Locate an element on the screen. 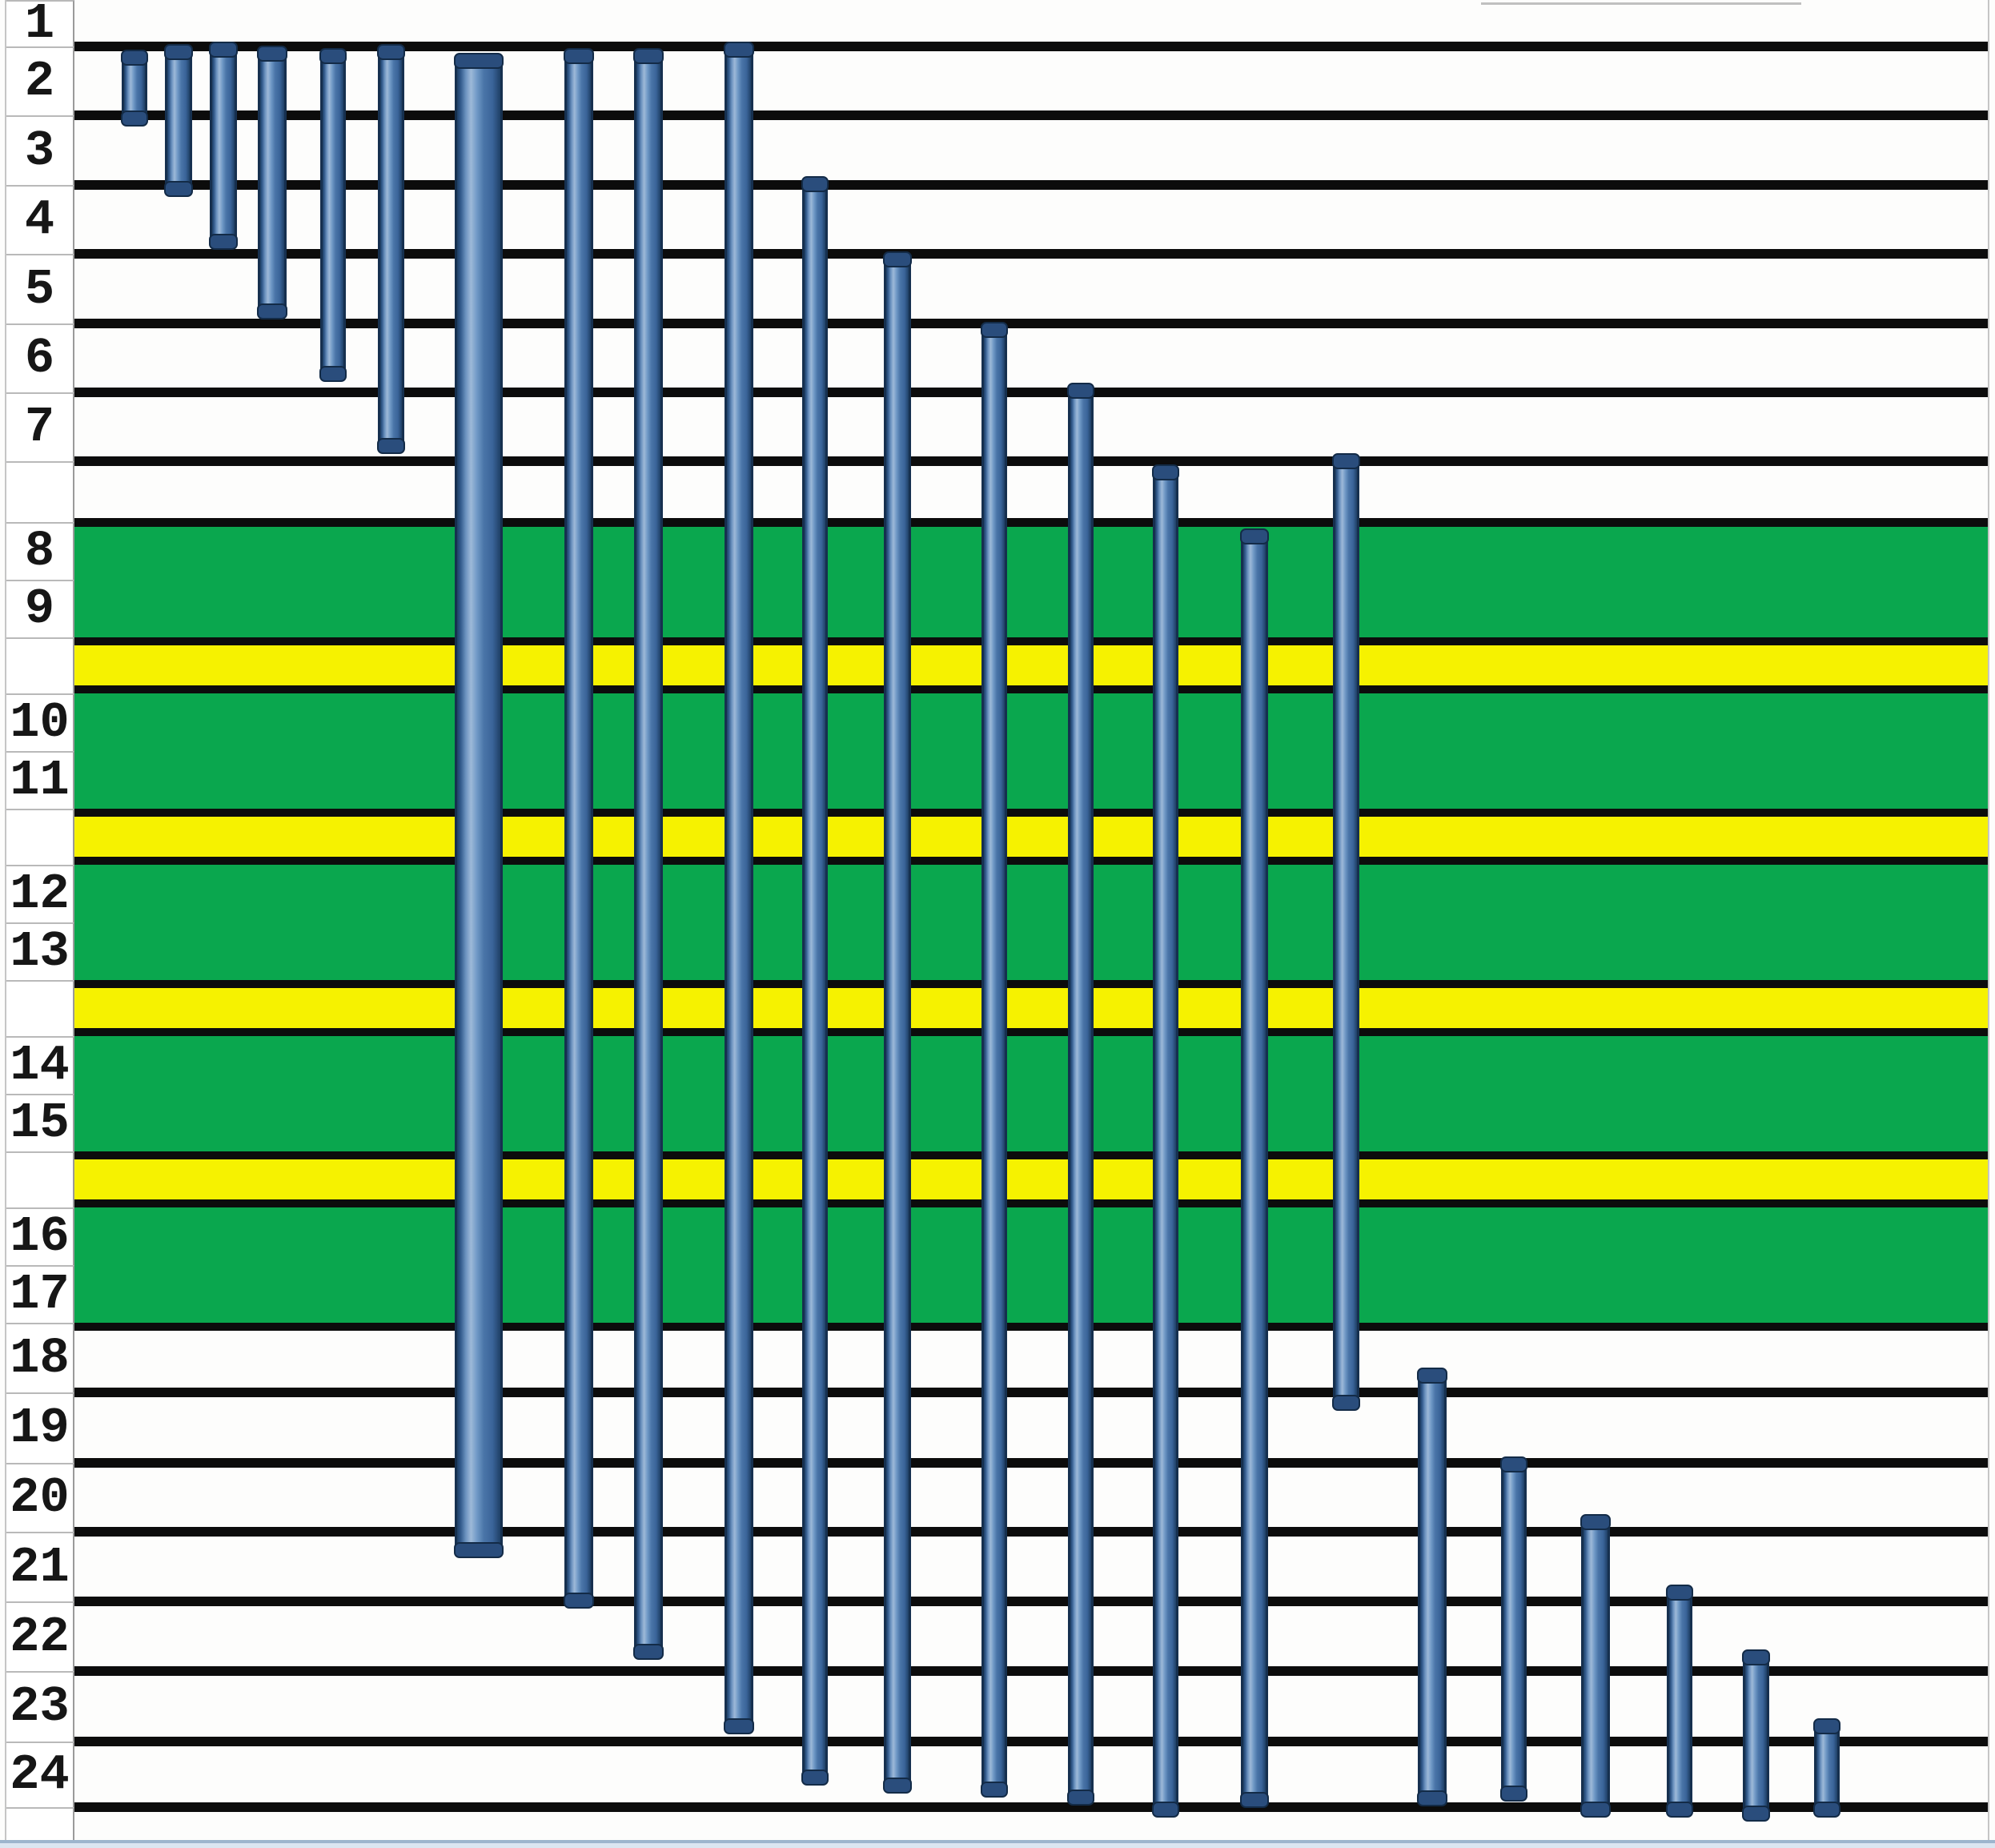  row-header-2: 2 is located at coordinates (40, 81).